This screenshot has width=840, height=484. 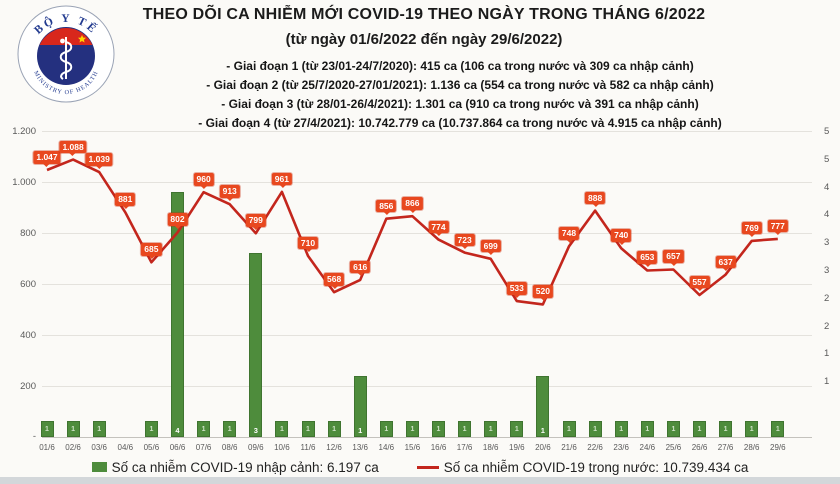 I want to click on x-axis-label-11-6: 11/6, so click(x=308, y=447).